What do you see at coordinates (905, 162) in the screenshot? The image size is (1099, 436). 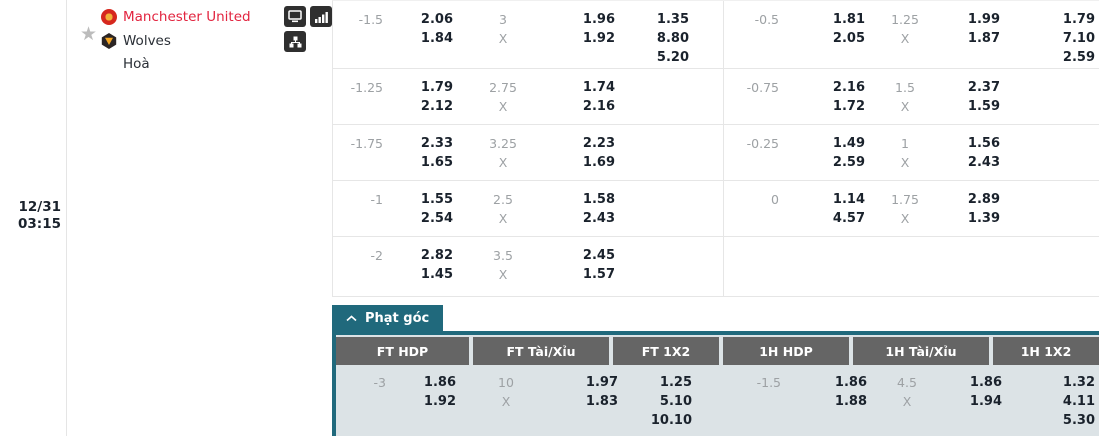 I see `x-label: X` at bounding box center [905, 162].